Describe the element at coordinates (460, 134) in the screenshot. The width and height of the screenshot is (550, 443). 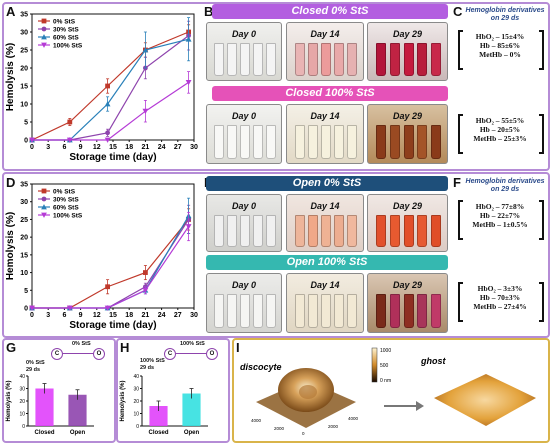
I see `bracket-left` at that location.